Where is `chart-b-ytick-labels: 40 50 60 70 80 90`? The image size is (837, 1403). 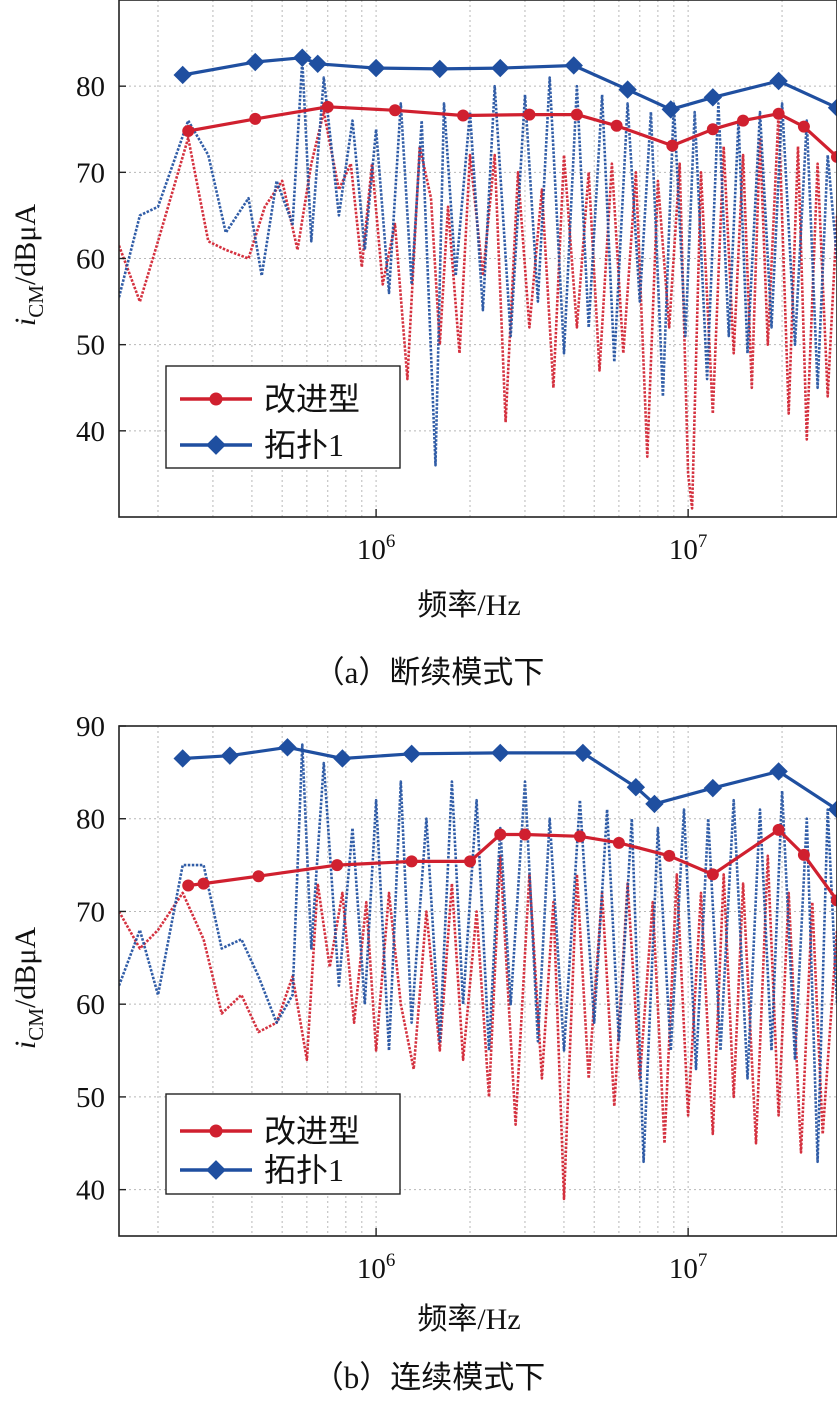 chart-b-ytick-labels: 40 50 60 70 80 90 is located at coordinates (101, 959).